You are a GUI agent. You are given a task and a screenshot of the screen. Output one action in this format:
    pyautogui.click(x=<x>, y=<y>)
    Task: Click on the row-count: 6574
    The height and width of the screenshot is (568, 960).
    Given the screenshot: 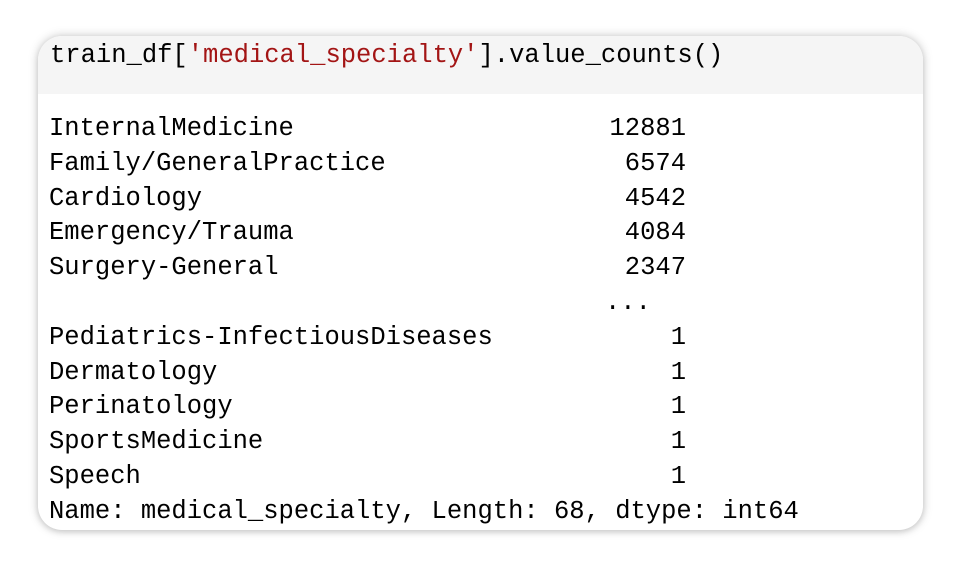 What is the action you would take?
    pyautogui.click(x=655, y=163)
    